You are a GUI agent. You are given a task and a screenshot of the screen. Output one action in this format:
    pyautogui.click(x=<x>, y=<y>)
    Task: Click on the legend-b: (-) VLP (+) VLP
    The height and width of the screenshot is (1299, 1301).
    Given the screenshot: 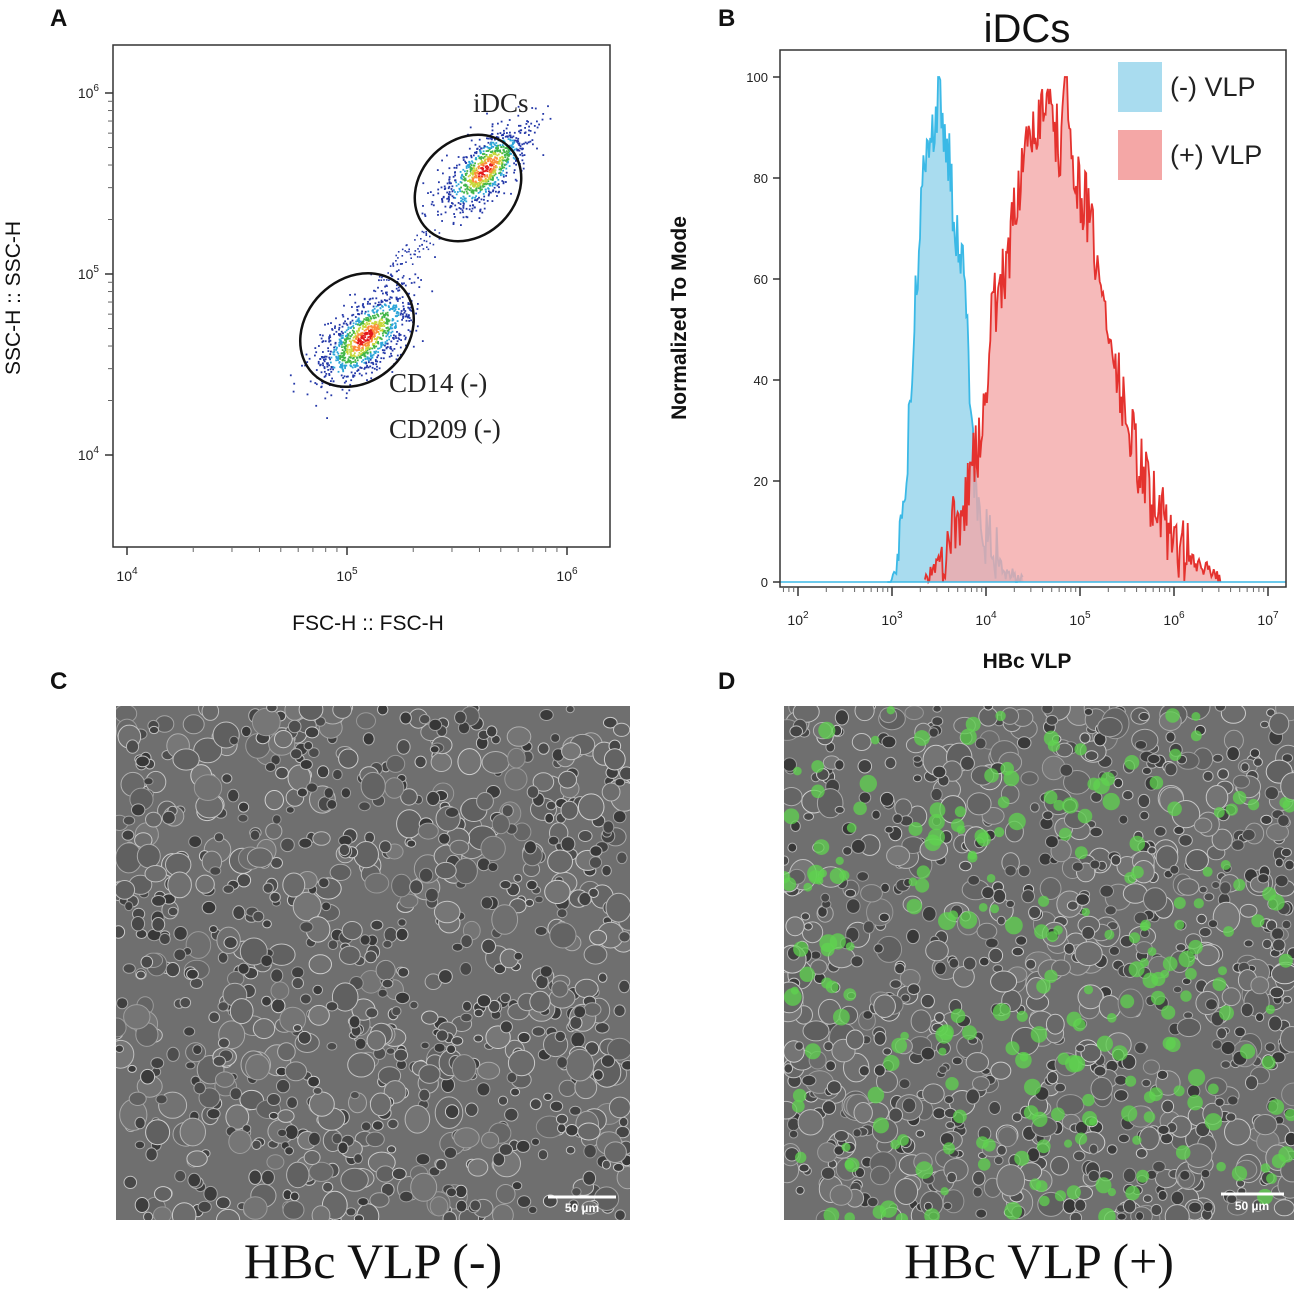 What is the action you would take?
    pyautogui.click(x=1190, y=121)
    